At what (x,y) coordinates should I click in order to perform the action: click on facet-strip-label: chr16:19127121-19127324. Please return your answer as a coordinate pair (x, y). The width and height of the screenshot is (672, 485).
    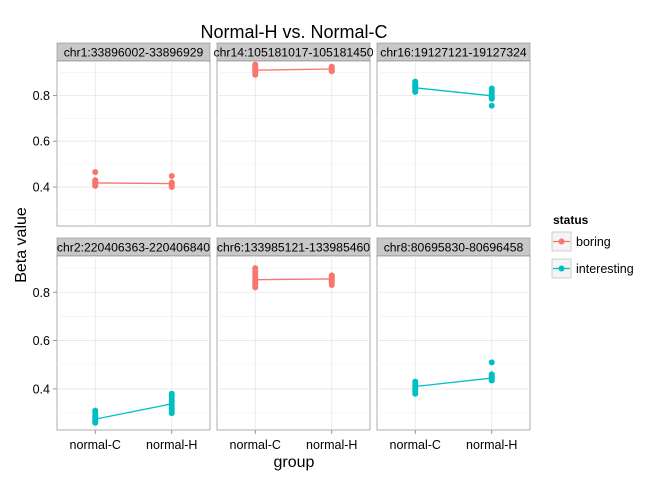
    Looking at the image, I should click on (453, 53).